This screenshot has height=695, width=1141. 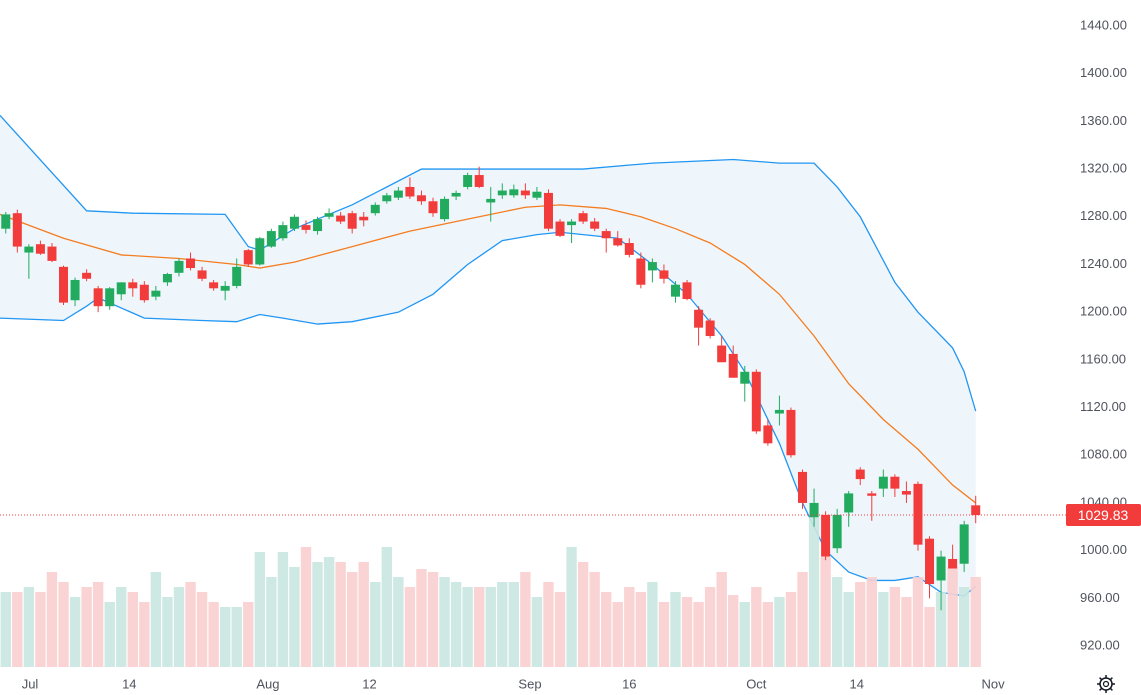 What do you see at coordinates (369, 683) in the screenshot?
I see `x-tick-label: 12` at bounding box center [369, 683].